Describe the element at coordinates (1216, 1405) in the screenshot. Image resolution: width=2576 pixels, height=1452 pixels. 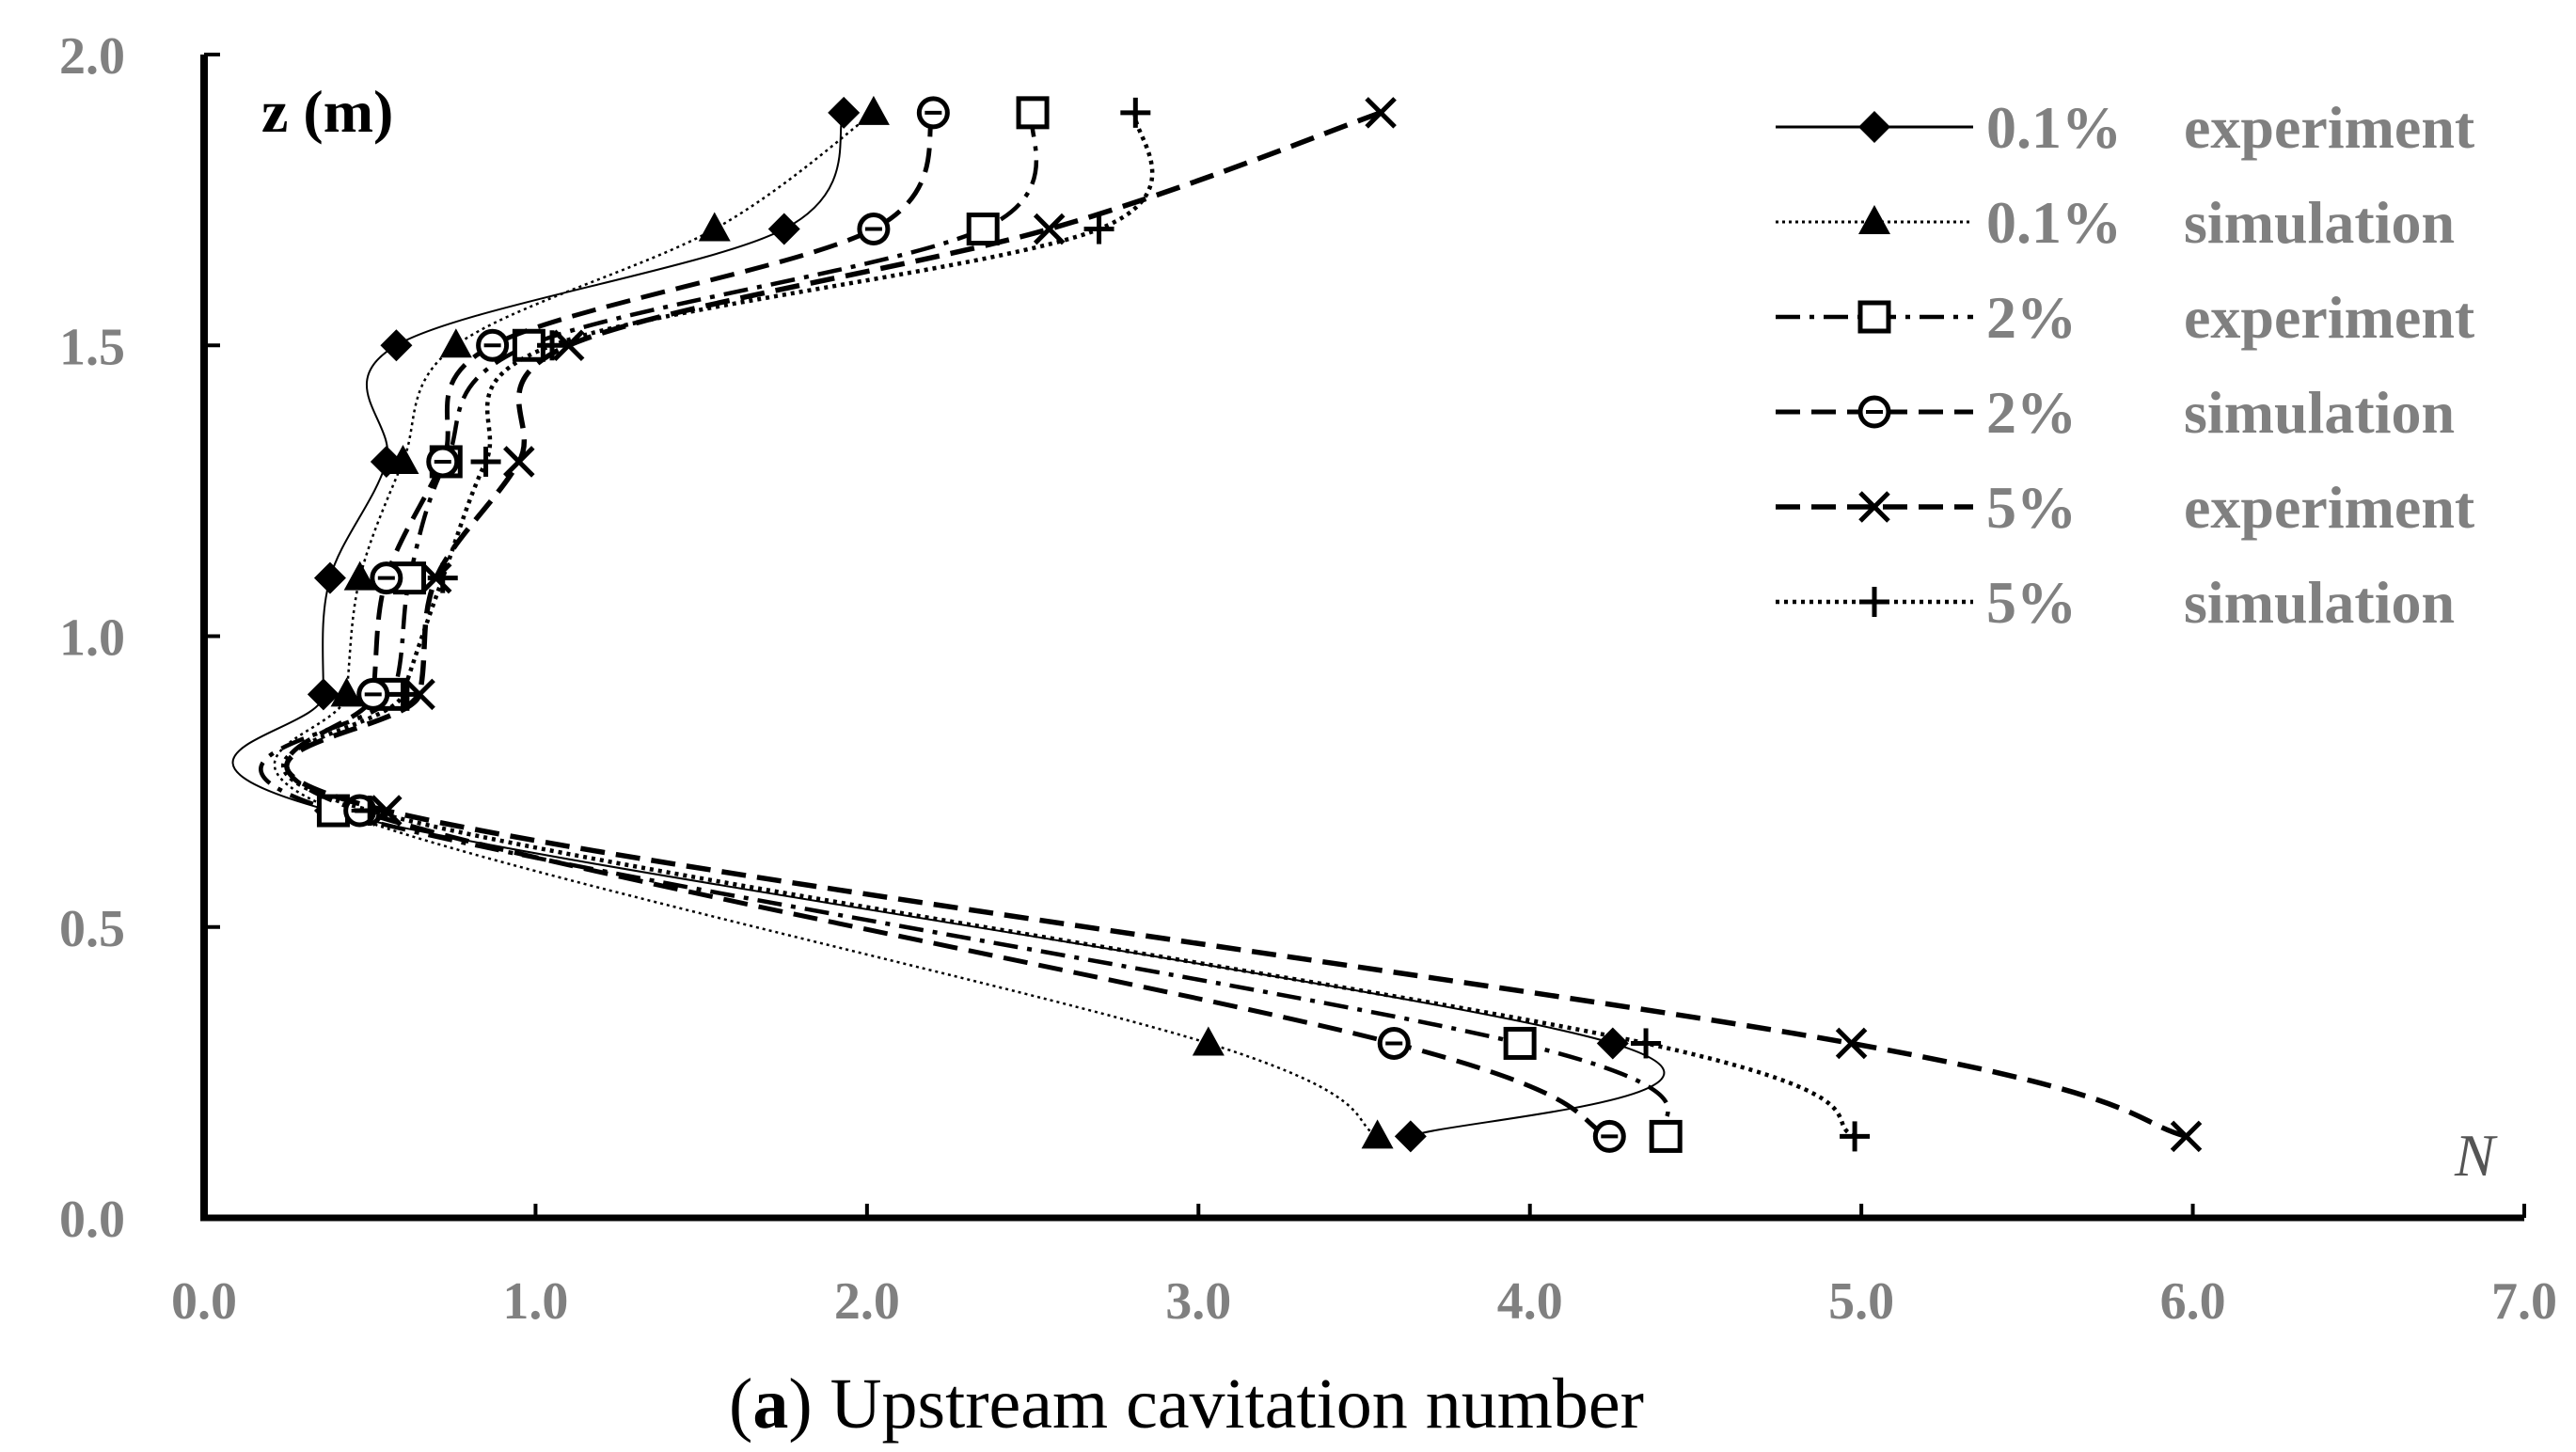
I see `caption-rest: ) Upstream cavitation number` at that location.